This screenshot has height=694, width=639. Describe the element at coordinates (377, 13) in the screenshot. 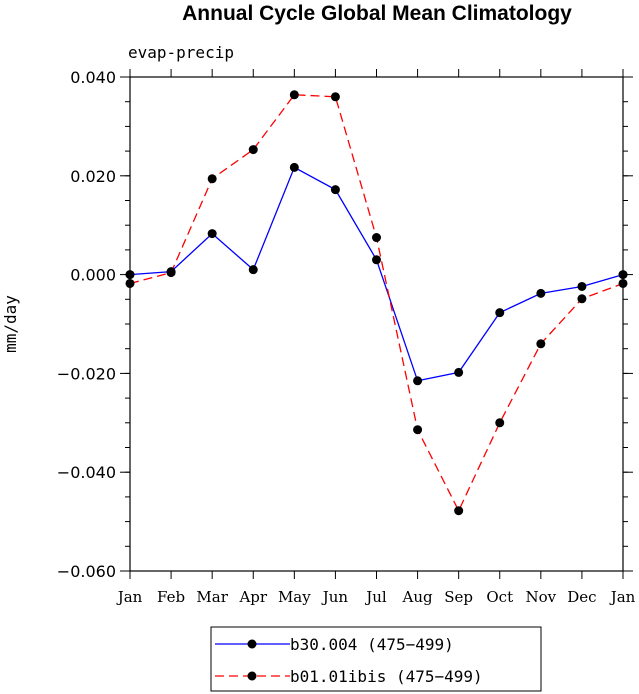

I see `chart-title: Annual Cycle Global Mean Climatology` at that location.